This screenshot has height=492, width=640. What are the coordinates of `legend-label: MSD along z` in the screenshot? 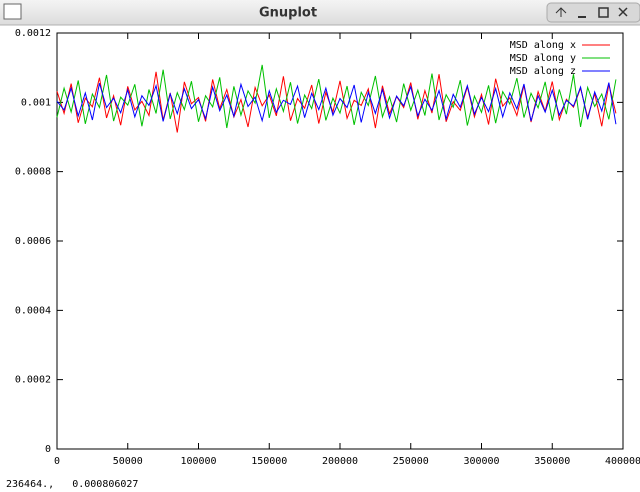 It's located at (543, 71).